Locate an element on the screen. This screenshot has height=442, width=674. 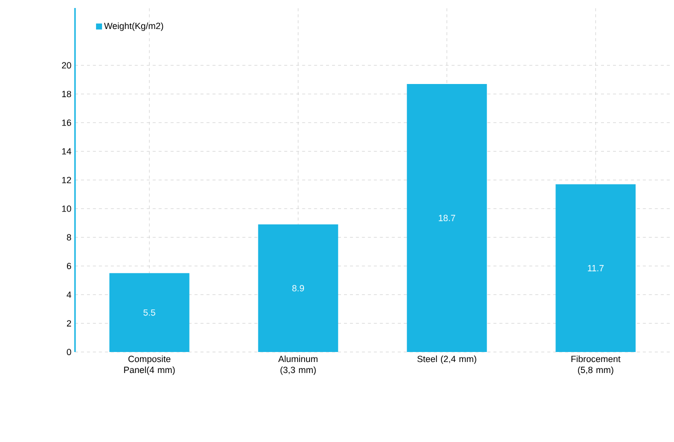
x-tick-label: Aluminum (3,3 mm) is located at coordinates (298, 365).